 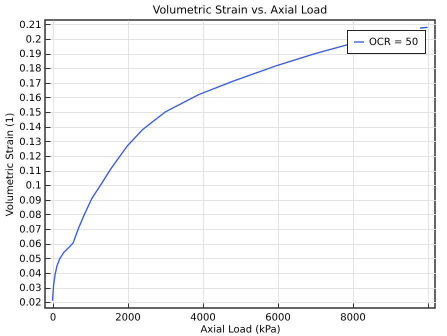 I want to click on y-tick-label: 0.21, so click(x=30, y=25).